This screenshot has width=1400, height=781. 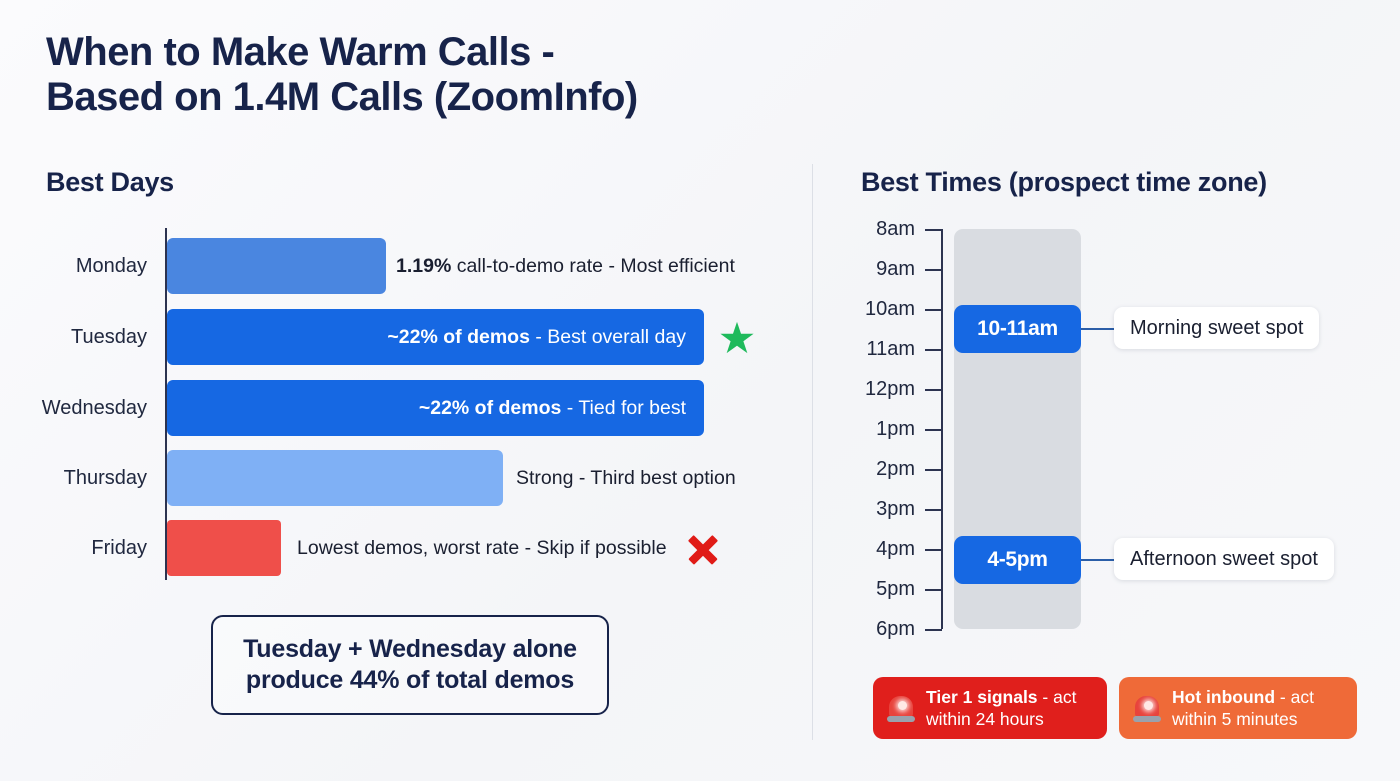 I want to click on timeline-time-label: 11am, so click(x=880, y=349).